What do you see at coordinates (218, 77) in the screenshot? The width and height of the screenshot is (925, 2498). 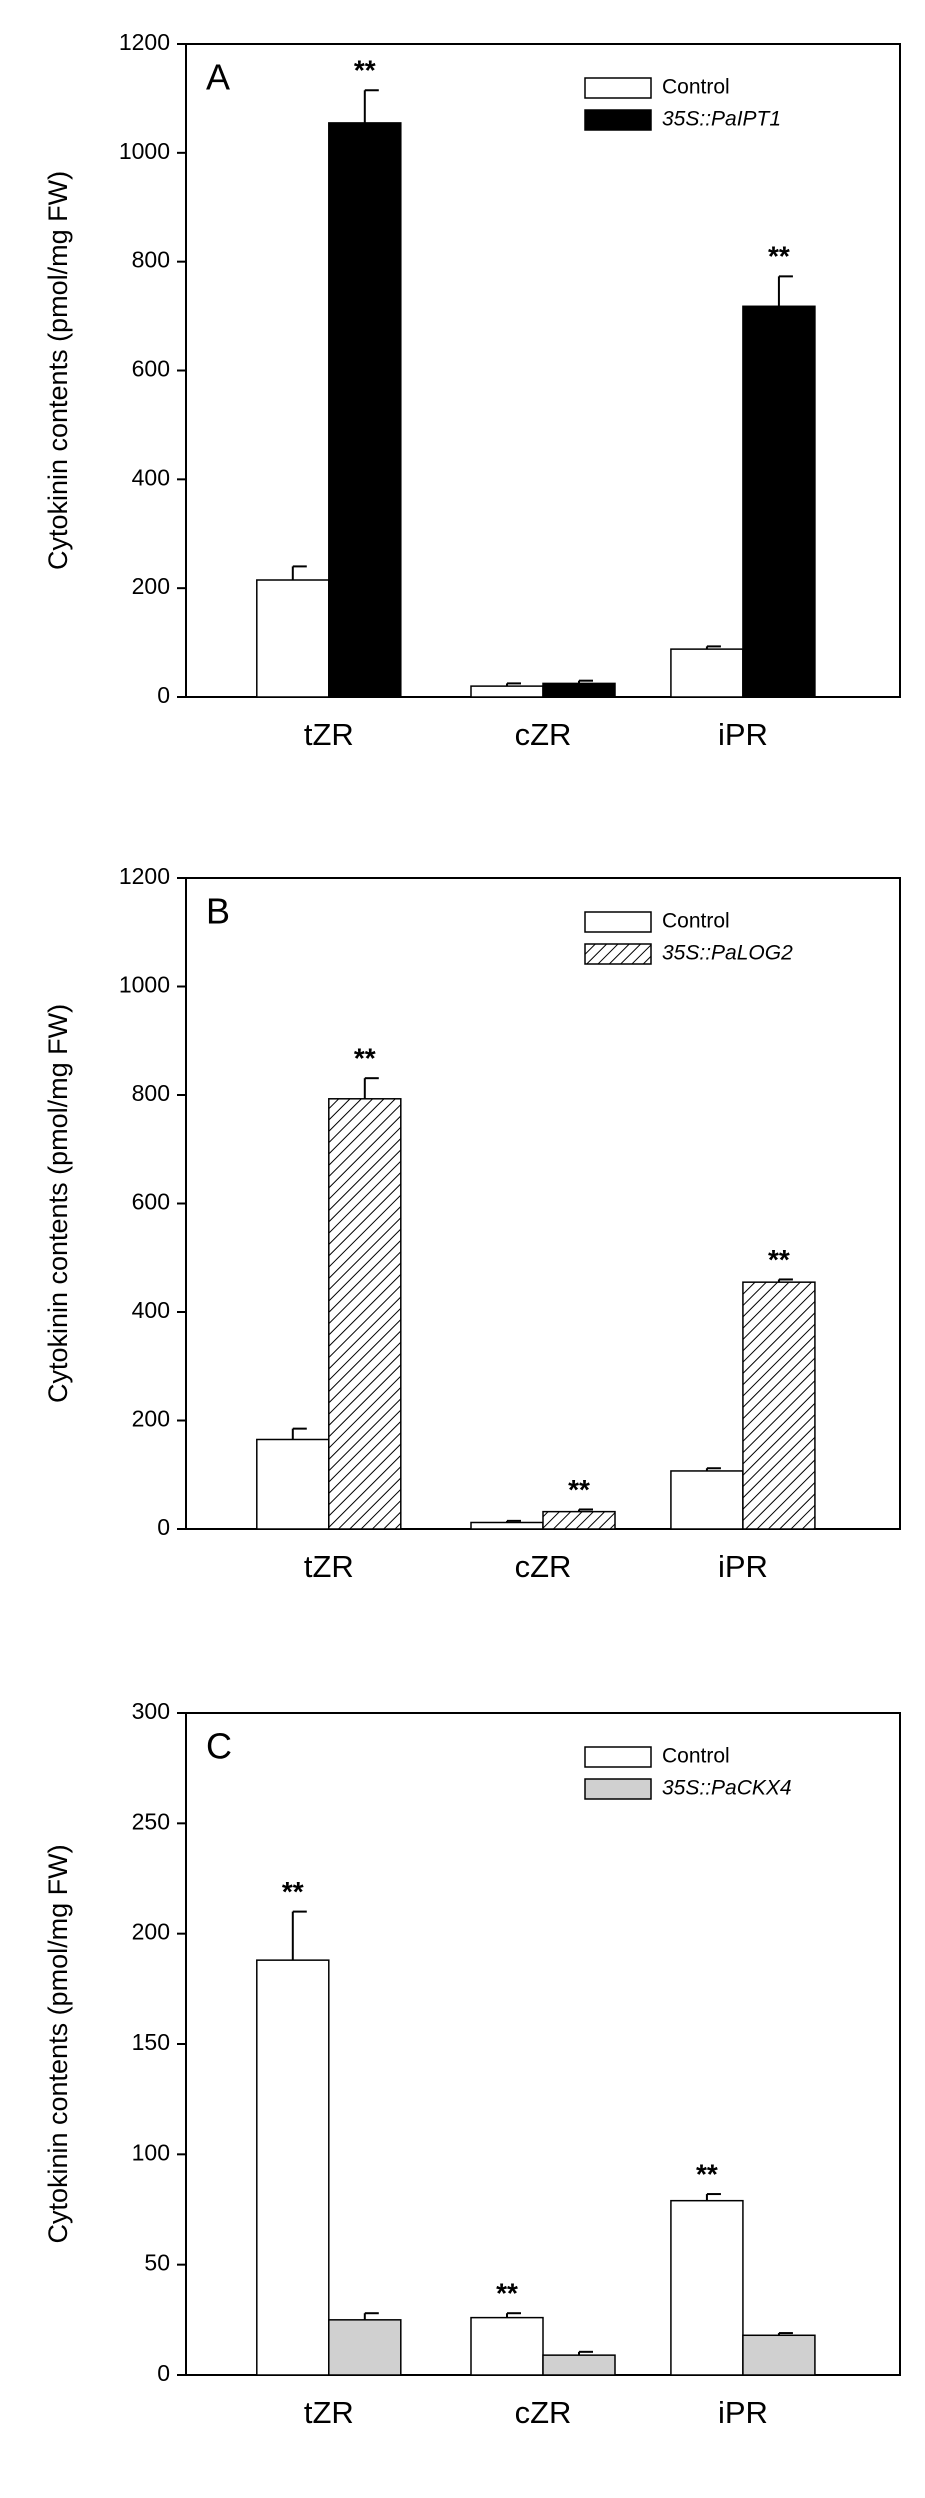 I see `panel-label: A` at bounding box center [218, 77].